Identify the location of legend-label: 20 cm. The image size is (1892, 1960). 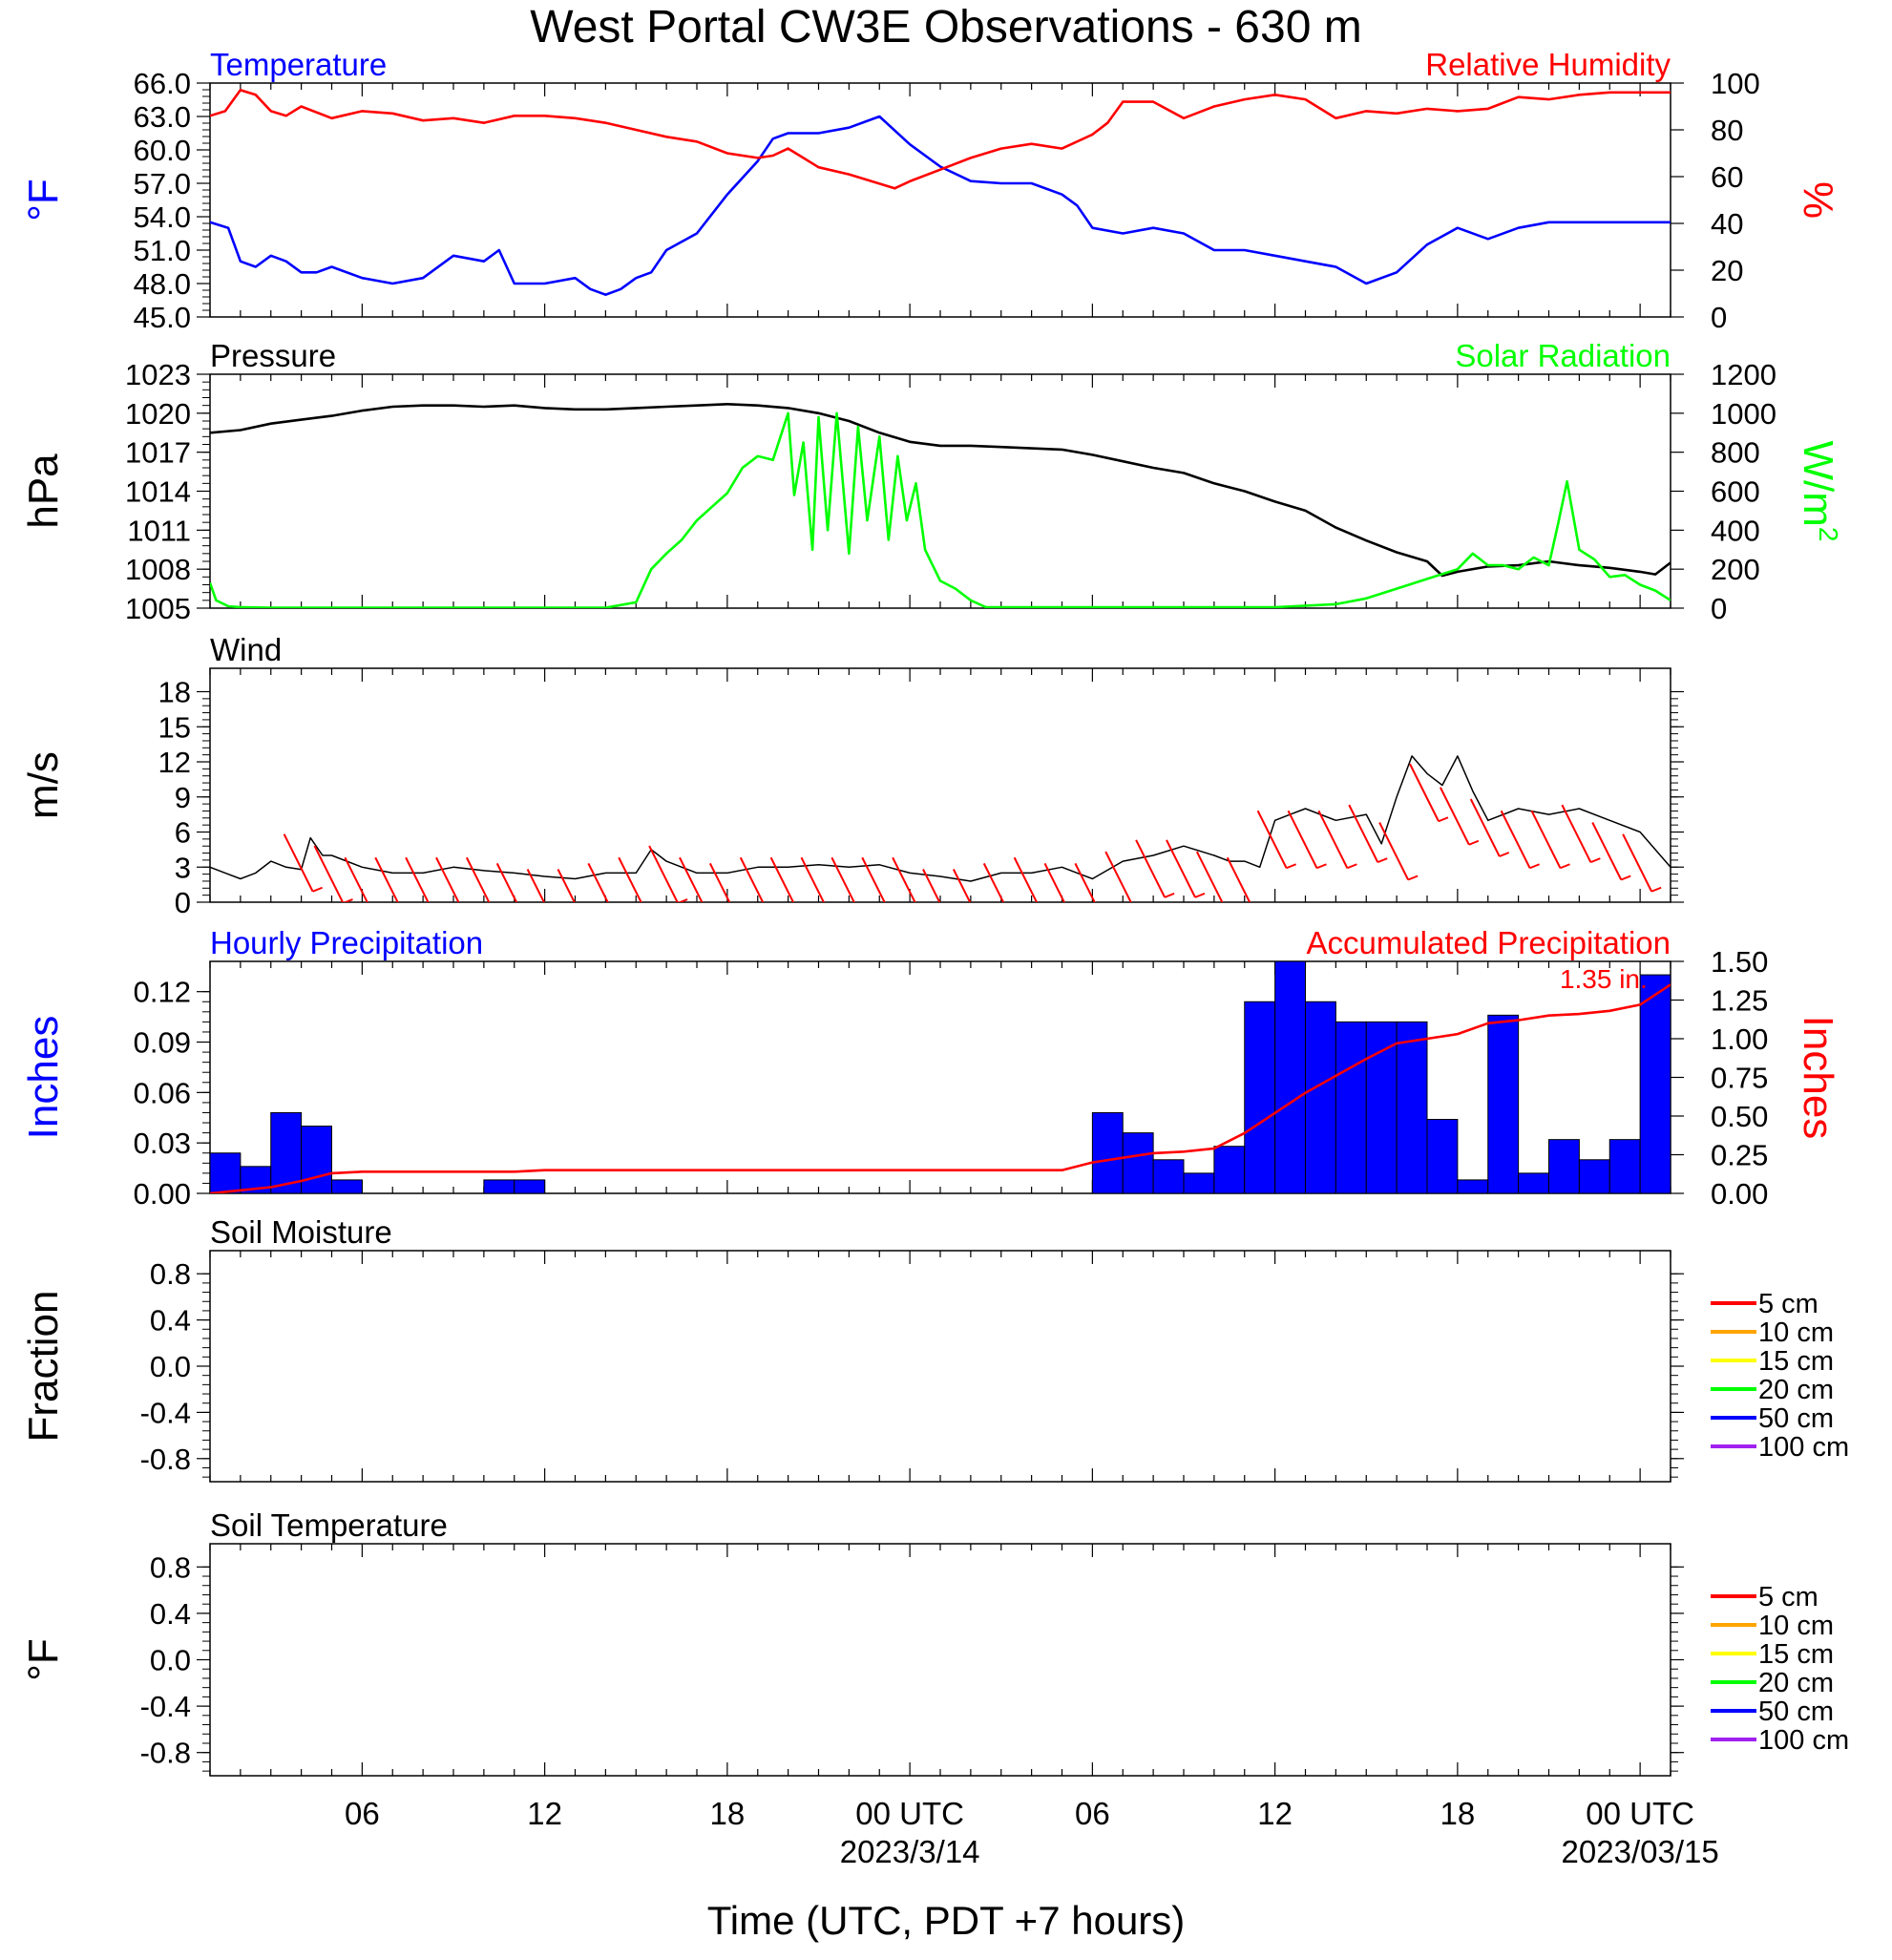
(1796, 1390).